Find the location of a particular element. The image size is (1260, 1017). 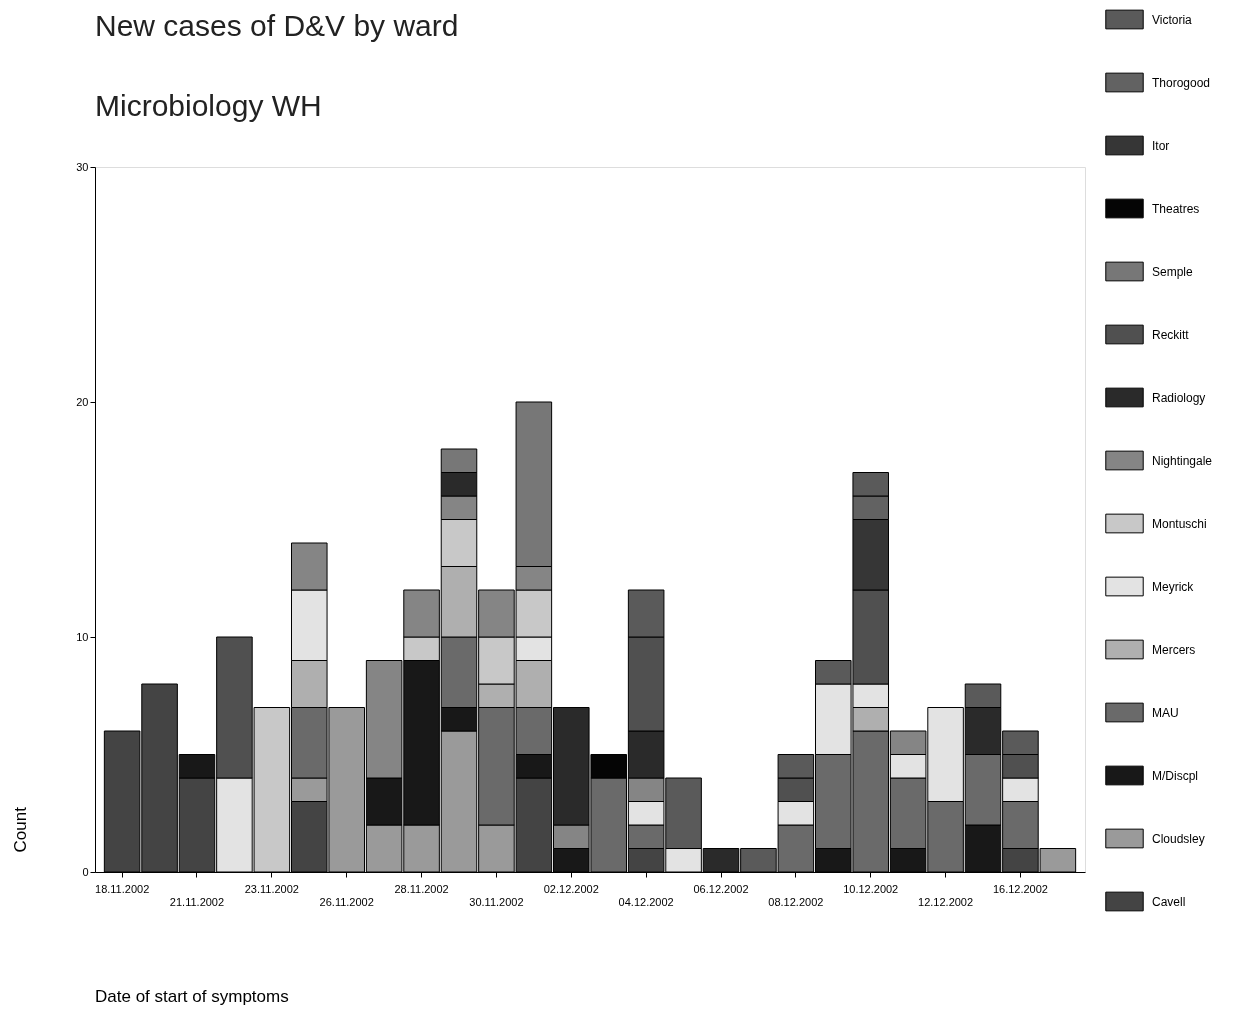

y-tick-label: 0 is located at coordinates (85, 871).